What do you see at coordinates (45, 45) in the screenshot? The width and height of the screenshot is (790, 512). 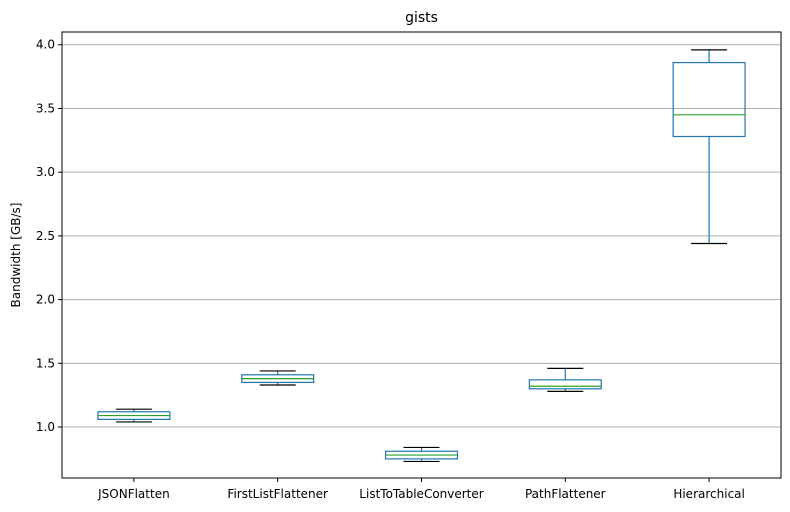 I see `y-tick-label: 4.0` at bounding box center [45, 45].